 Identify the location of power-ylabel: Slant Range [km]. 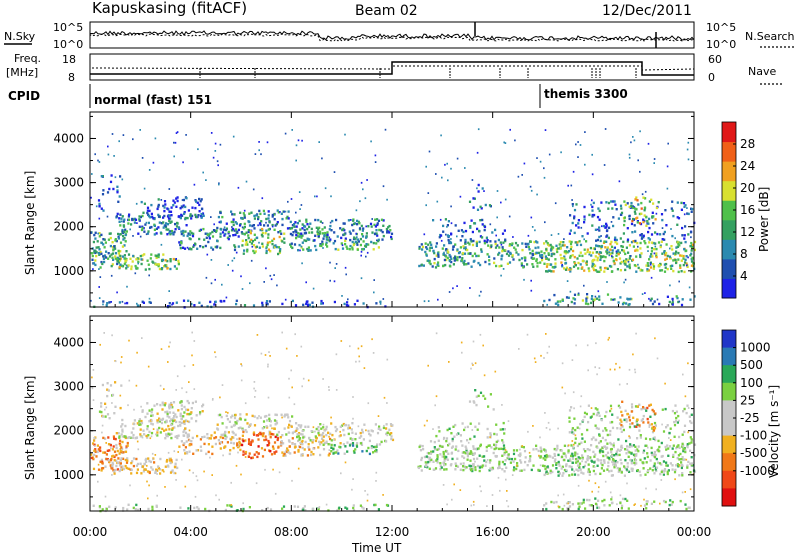
(30, 223).